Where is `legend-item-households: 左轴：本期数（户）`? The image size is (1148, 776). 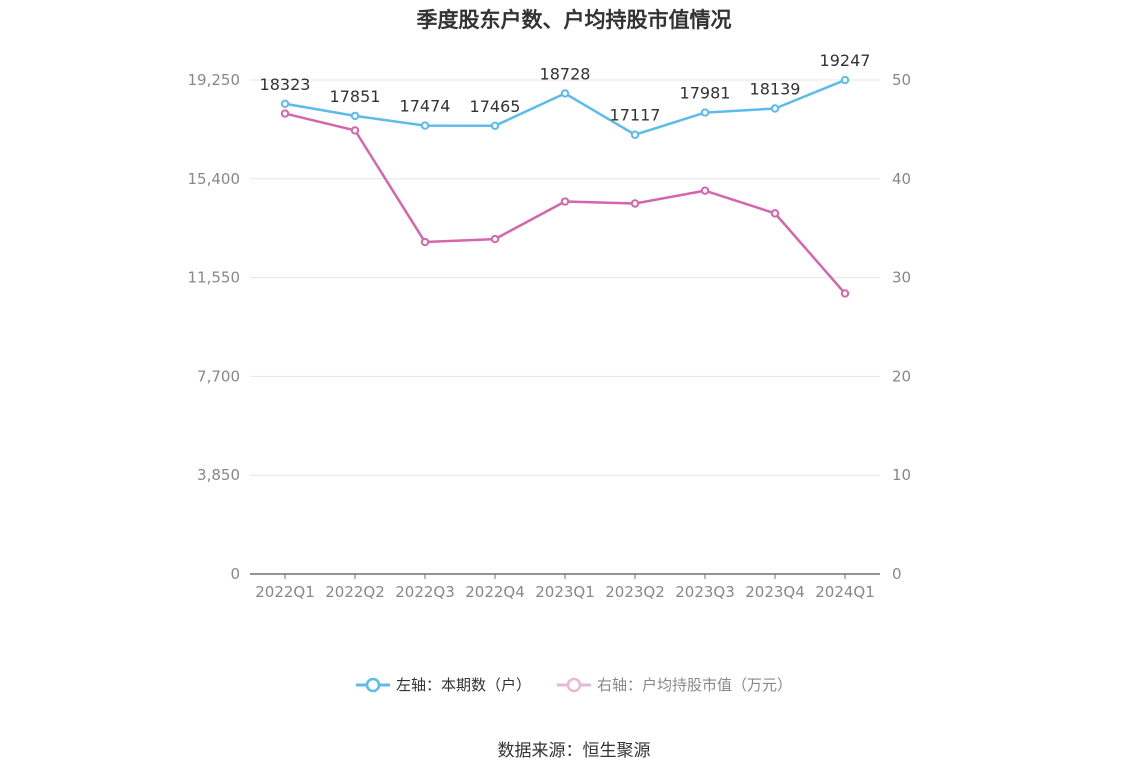 legend-item-households: 左轴：本期数（户） is located at coordinates (443, 684).